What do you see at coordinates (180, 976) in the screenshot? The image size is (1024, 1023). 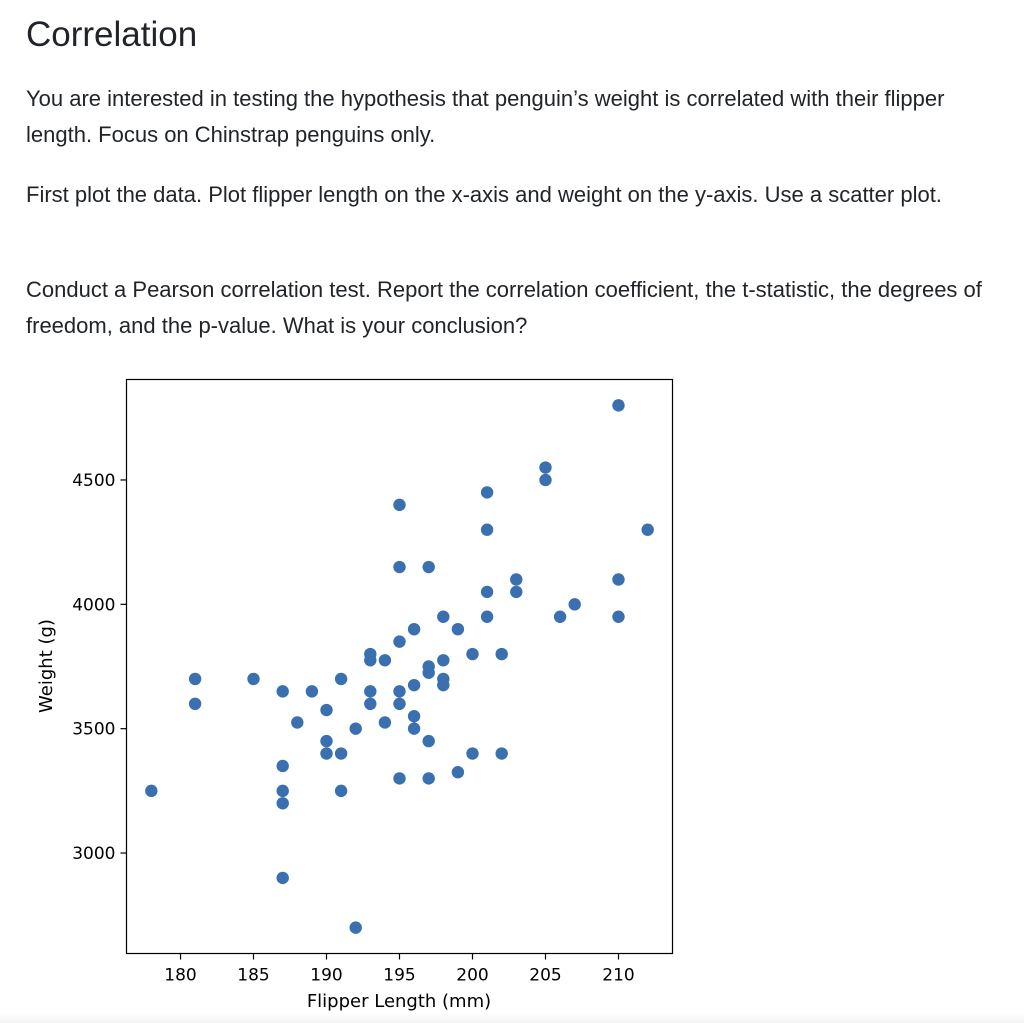 I see `x-tick-label: 180` at bounding box center [180, 976].